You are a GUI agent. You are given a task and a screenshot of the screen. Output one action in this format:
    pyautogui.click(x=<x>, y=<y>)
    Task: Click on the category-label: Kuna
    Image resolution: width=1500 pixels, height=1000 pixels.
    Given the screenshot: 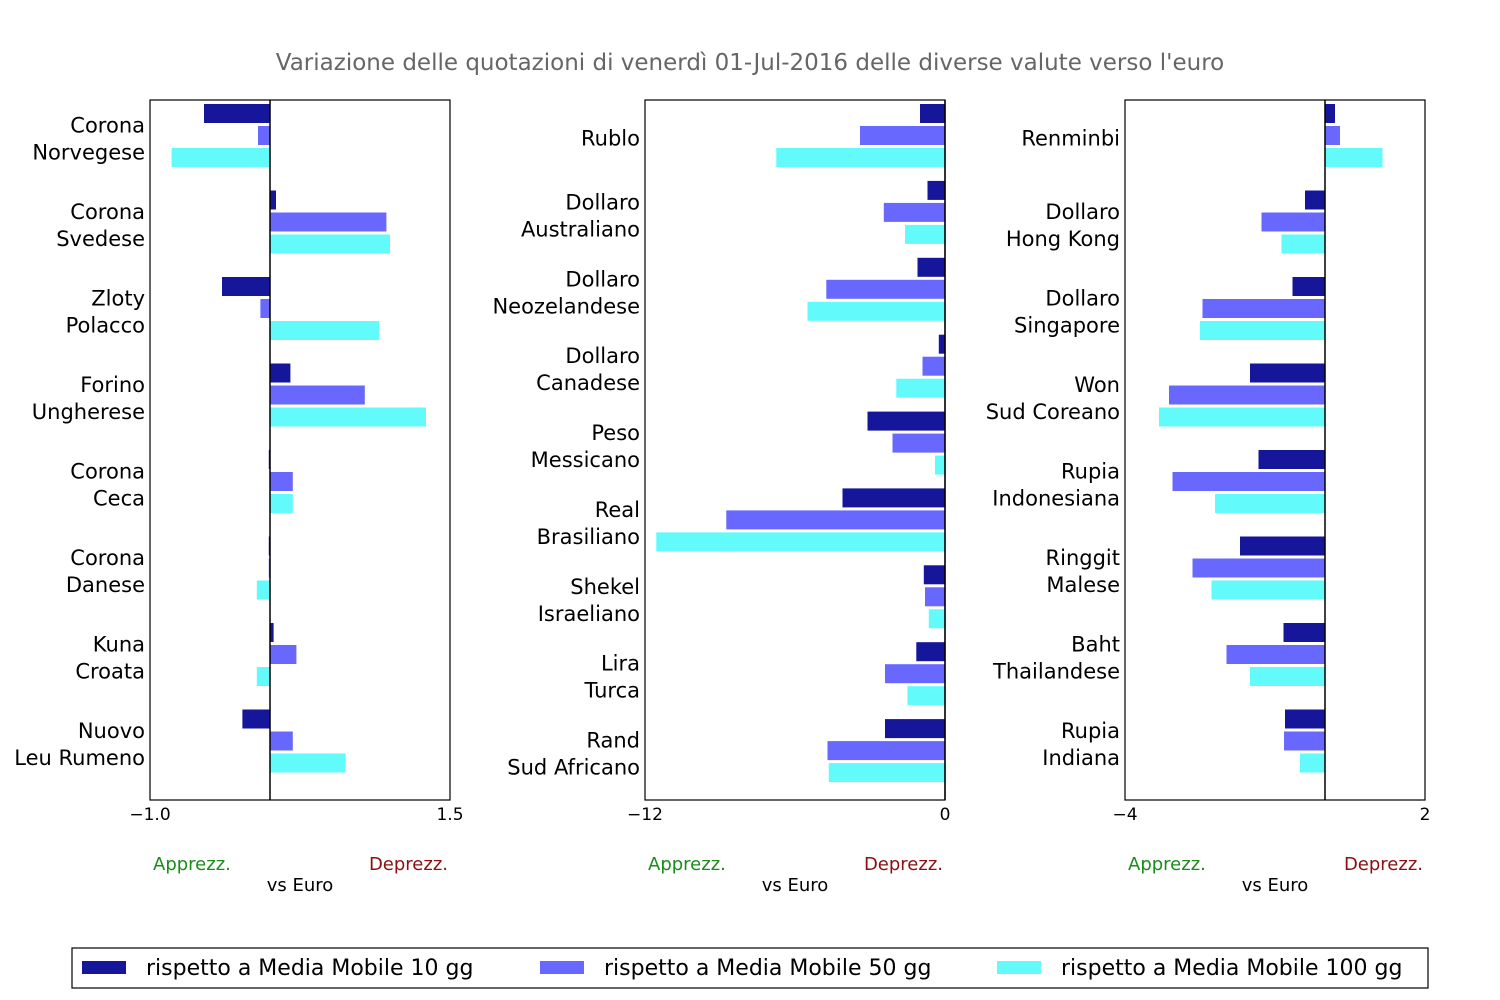 What is the action you would take?
    pyautogui.click(x=119, y=645)
    